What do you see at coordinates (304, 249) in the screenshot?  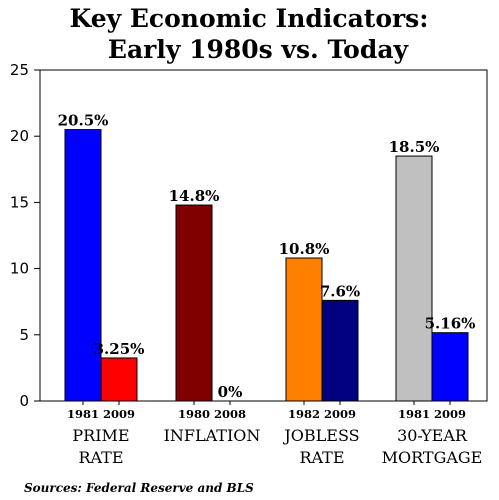 I see `data-label: 10.8%` at bounding box center [304, 249].